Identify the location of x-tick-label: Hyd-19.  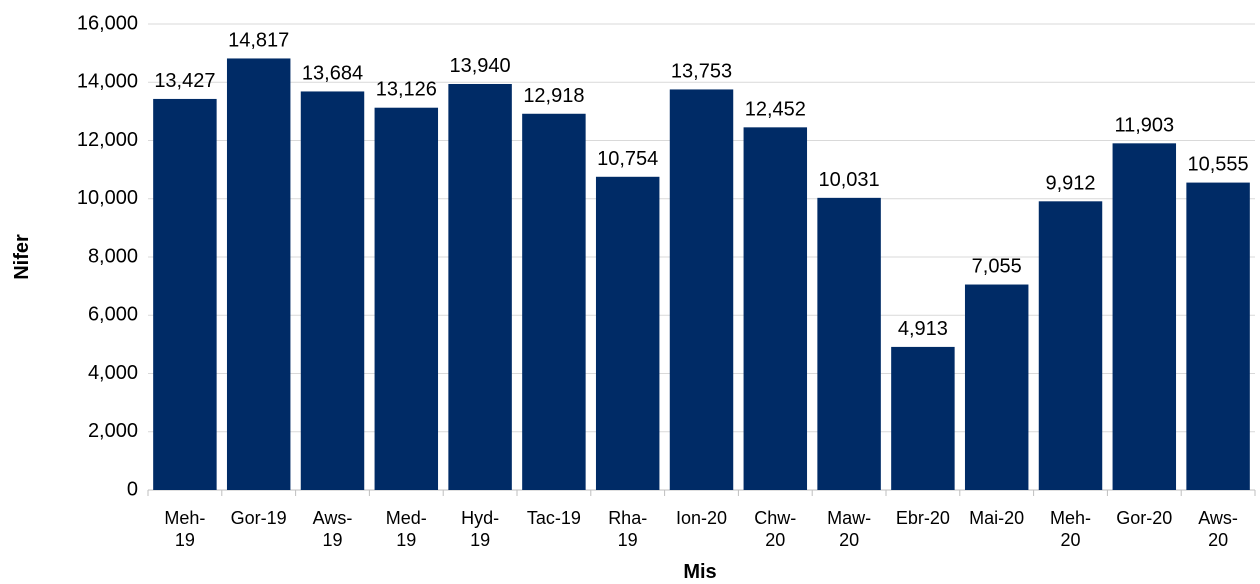
(480, 529).